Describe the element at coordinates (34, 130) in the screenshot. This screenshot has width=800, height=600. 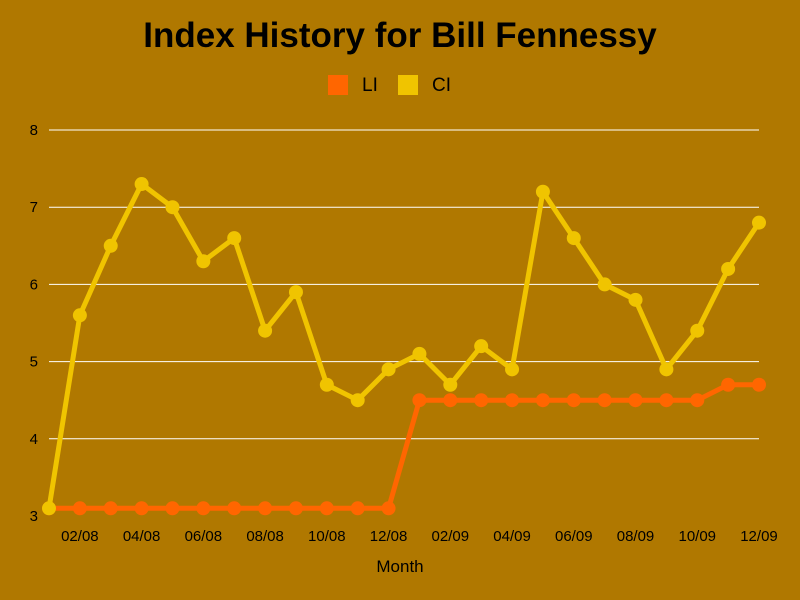
I see `y-tick-label: 8` at that location.